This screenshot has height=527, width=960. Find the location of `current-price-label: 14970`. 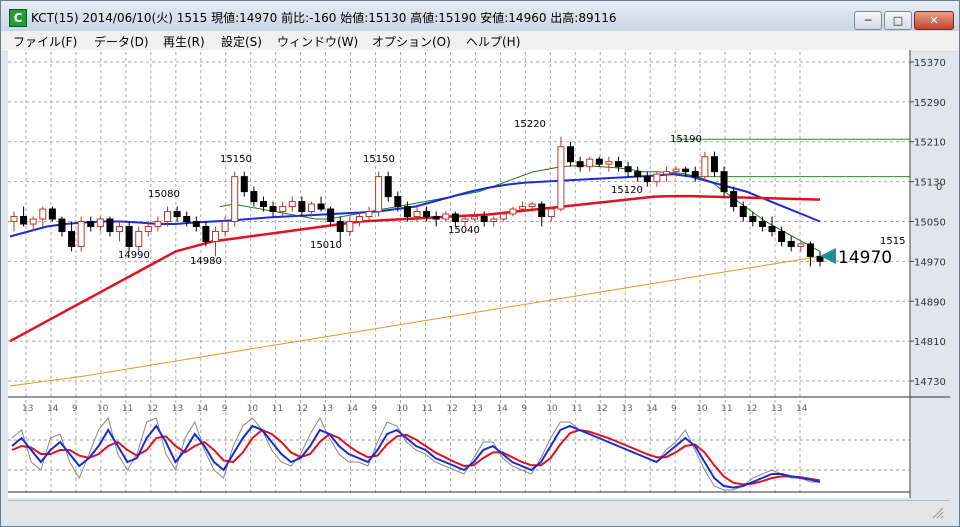

current-price-label: 14970 is located at coordinates (865, 258).